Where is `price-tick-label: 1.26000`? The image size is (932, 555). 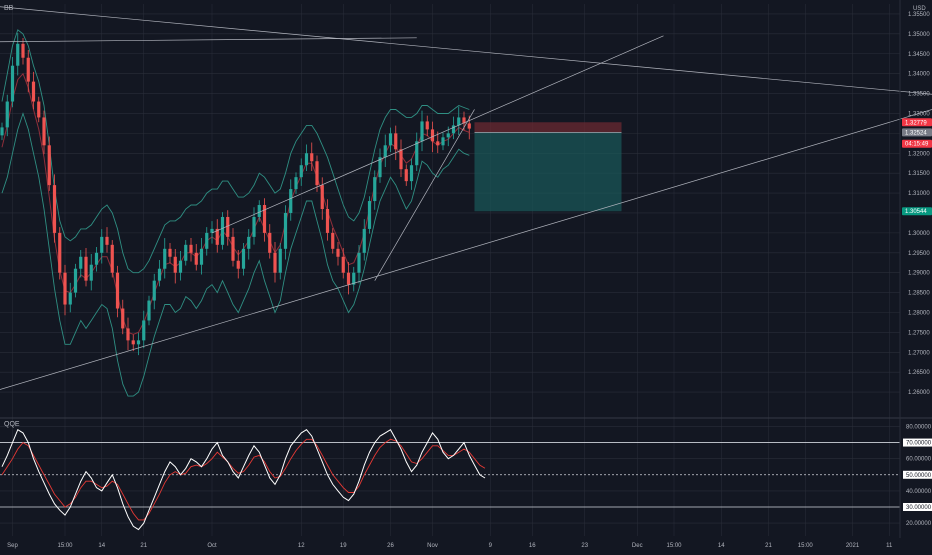 price-tick-label: 1.26000 is located at coordinates (919, 393).